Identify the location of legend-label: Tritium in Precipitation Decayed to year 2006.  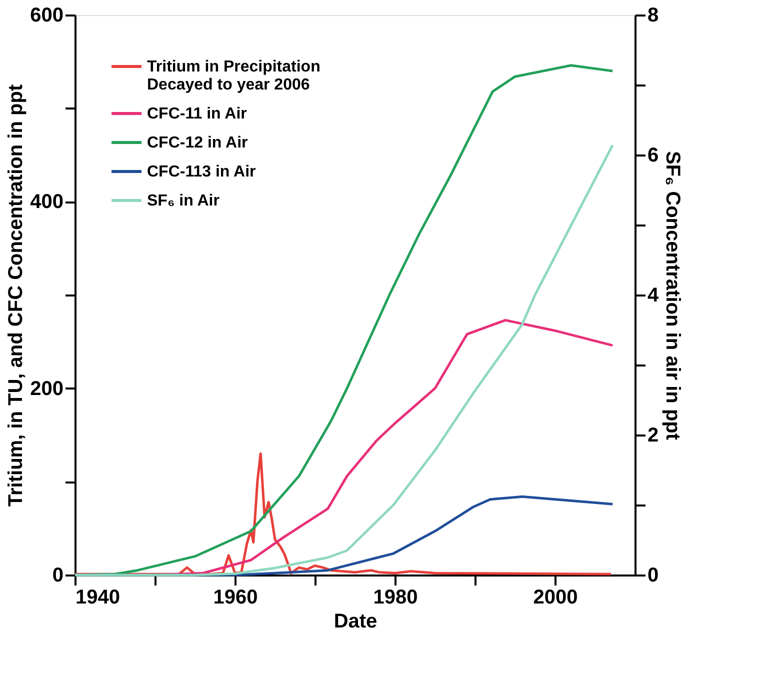
(233, 76).